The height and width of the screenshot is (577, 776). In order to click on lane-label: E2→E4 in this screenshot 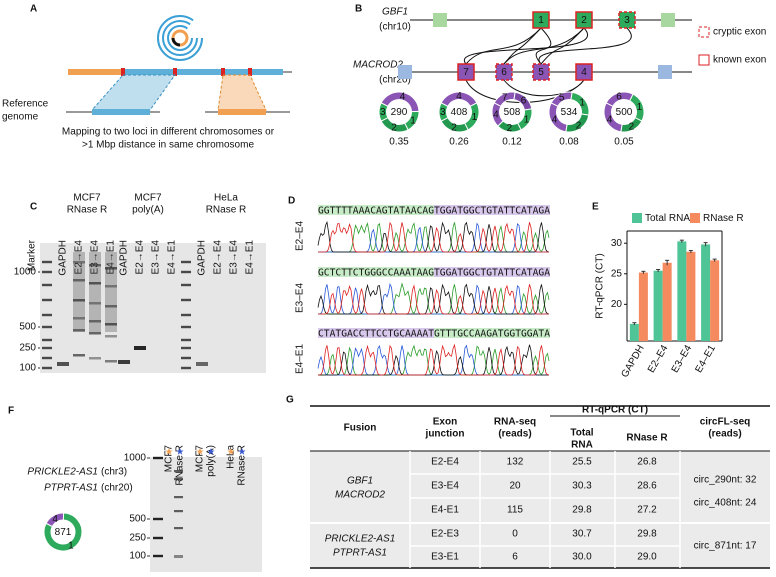, I will do `click(218, 257)`.